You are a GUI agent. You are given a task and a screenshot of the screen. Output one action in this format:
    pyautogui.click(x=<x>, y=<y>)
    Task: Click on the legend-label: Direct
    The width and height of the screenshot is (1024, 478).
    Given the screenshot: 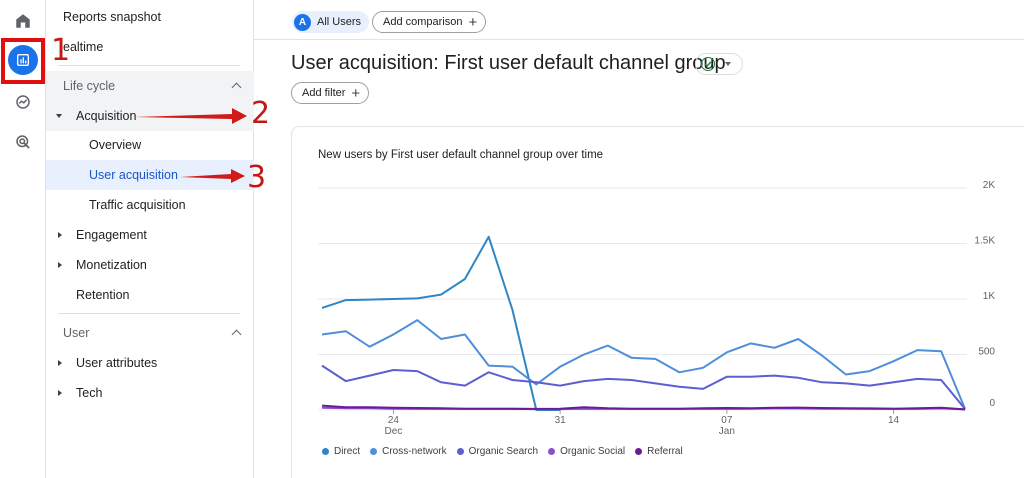 What is the action you would take?
    pyautogui.click(x=347, y=451)
    